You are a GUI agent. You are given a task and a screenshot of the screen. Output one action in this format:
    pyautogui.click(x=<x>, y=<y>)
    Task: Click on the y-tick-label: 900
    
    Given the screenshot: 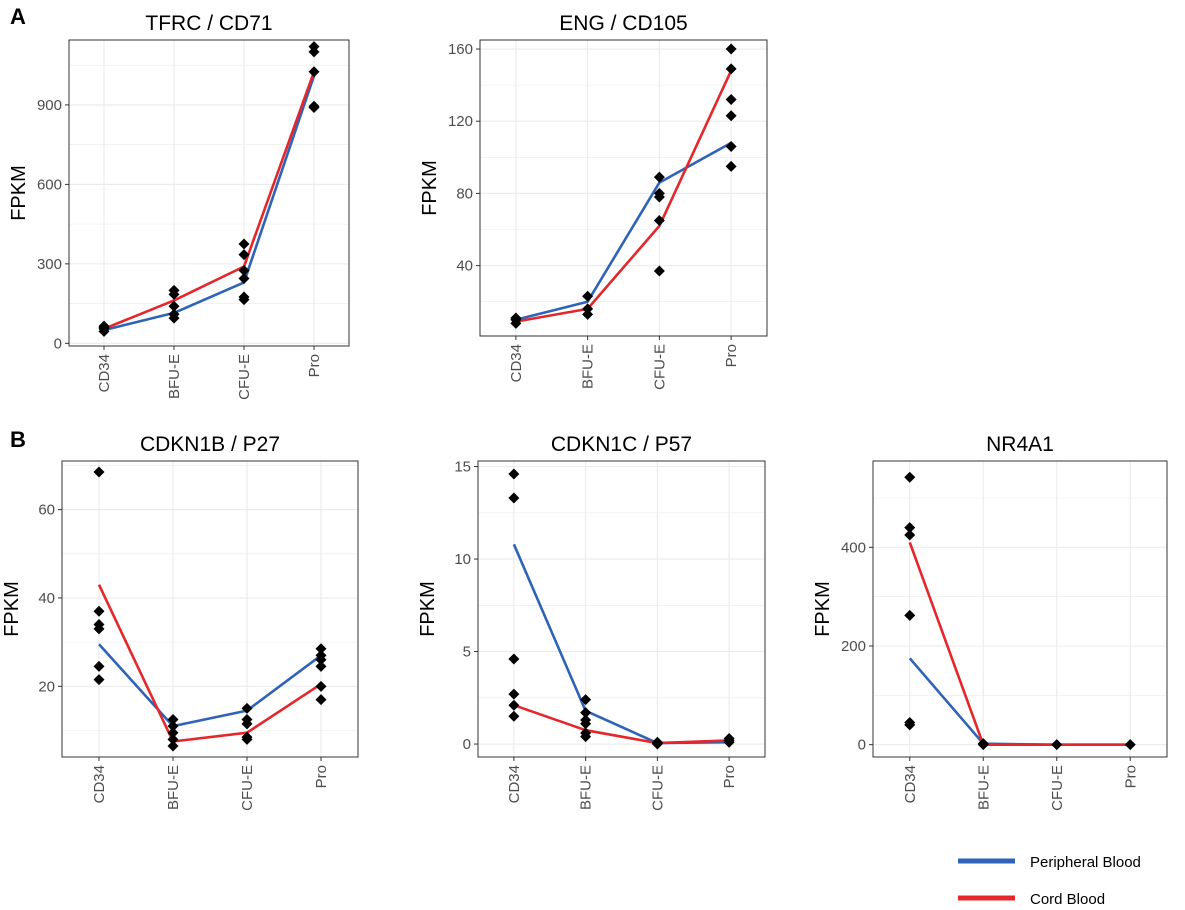 What is the action you would take?
    pyautogui.click(x=49, y=105)
    